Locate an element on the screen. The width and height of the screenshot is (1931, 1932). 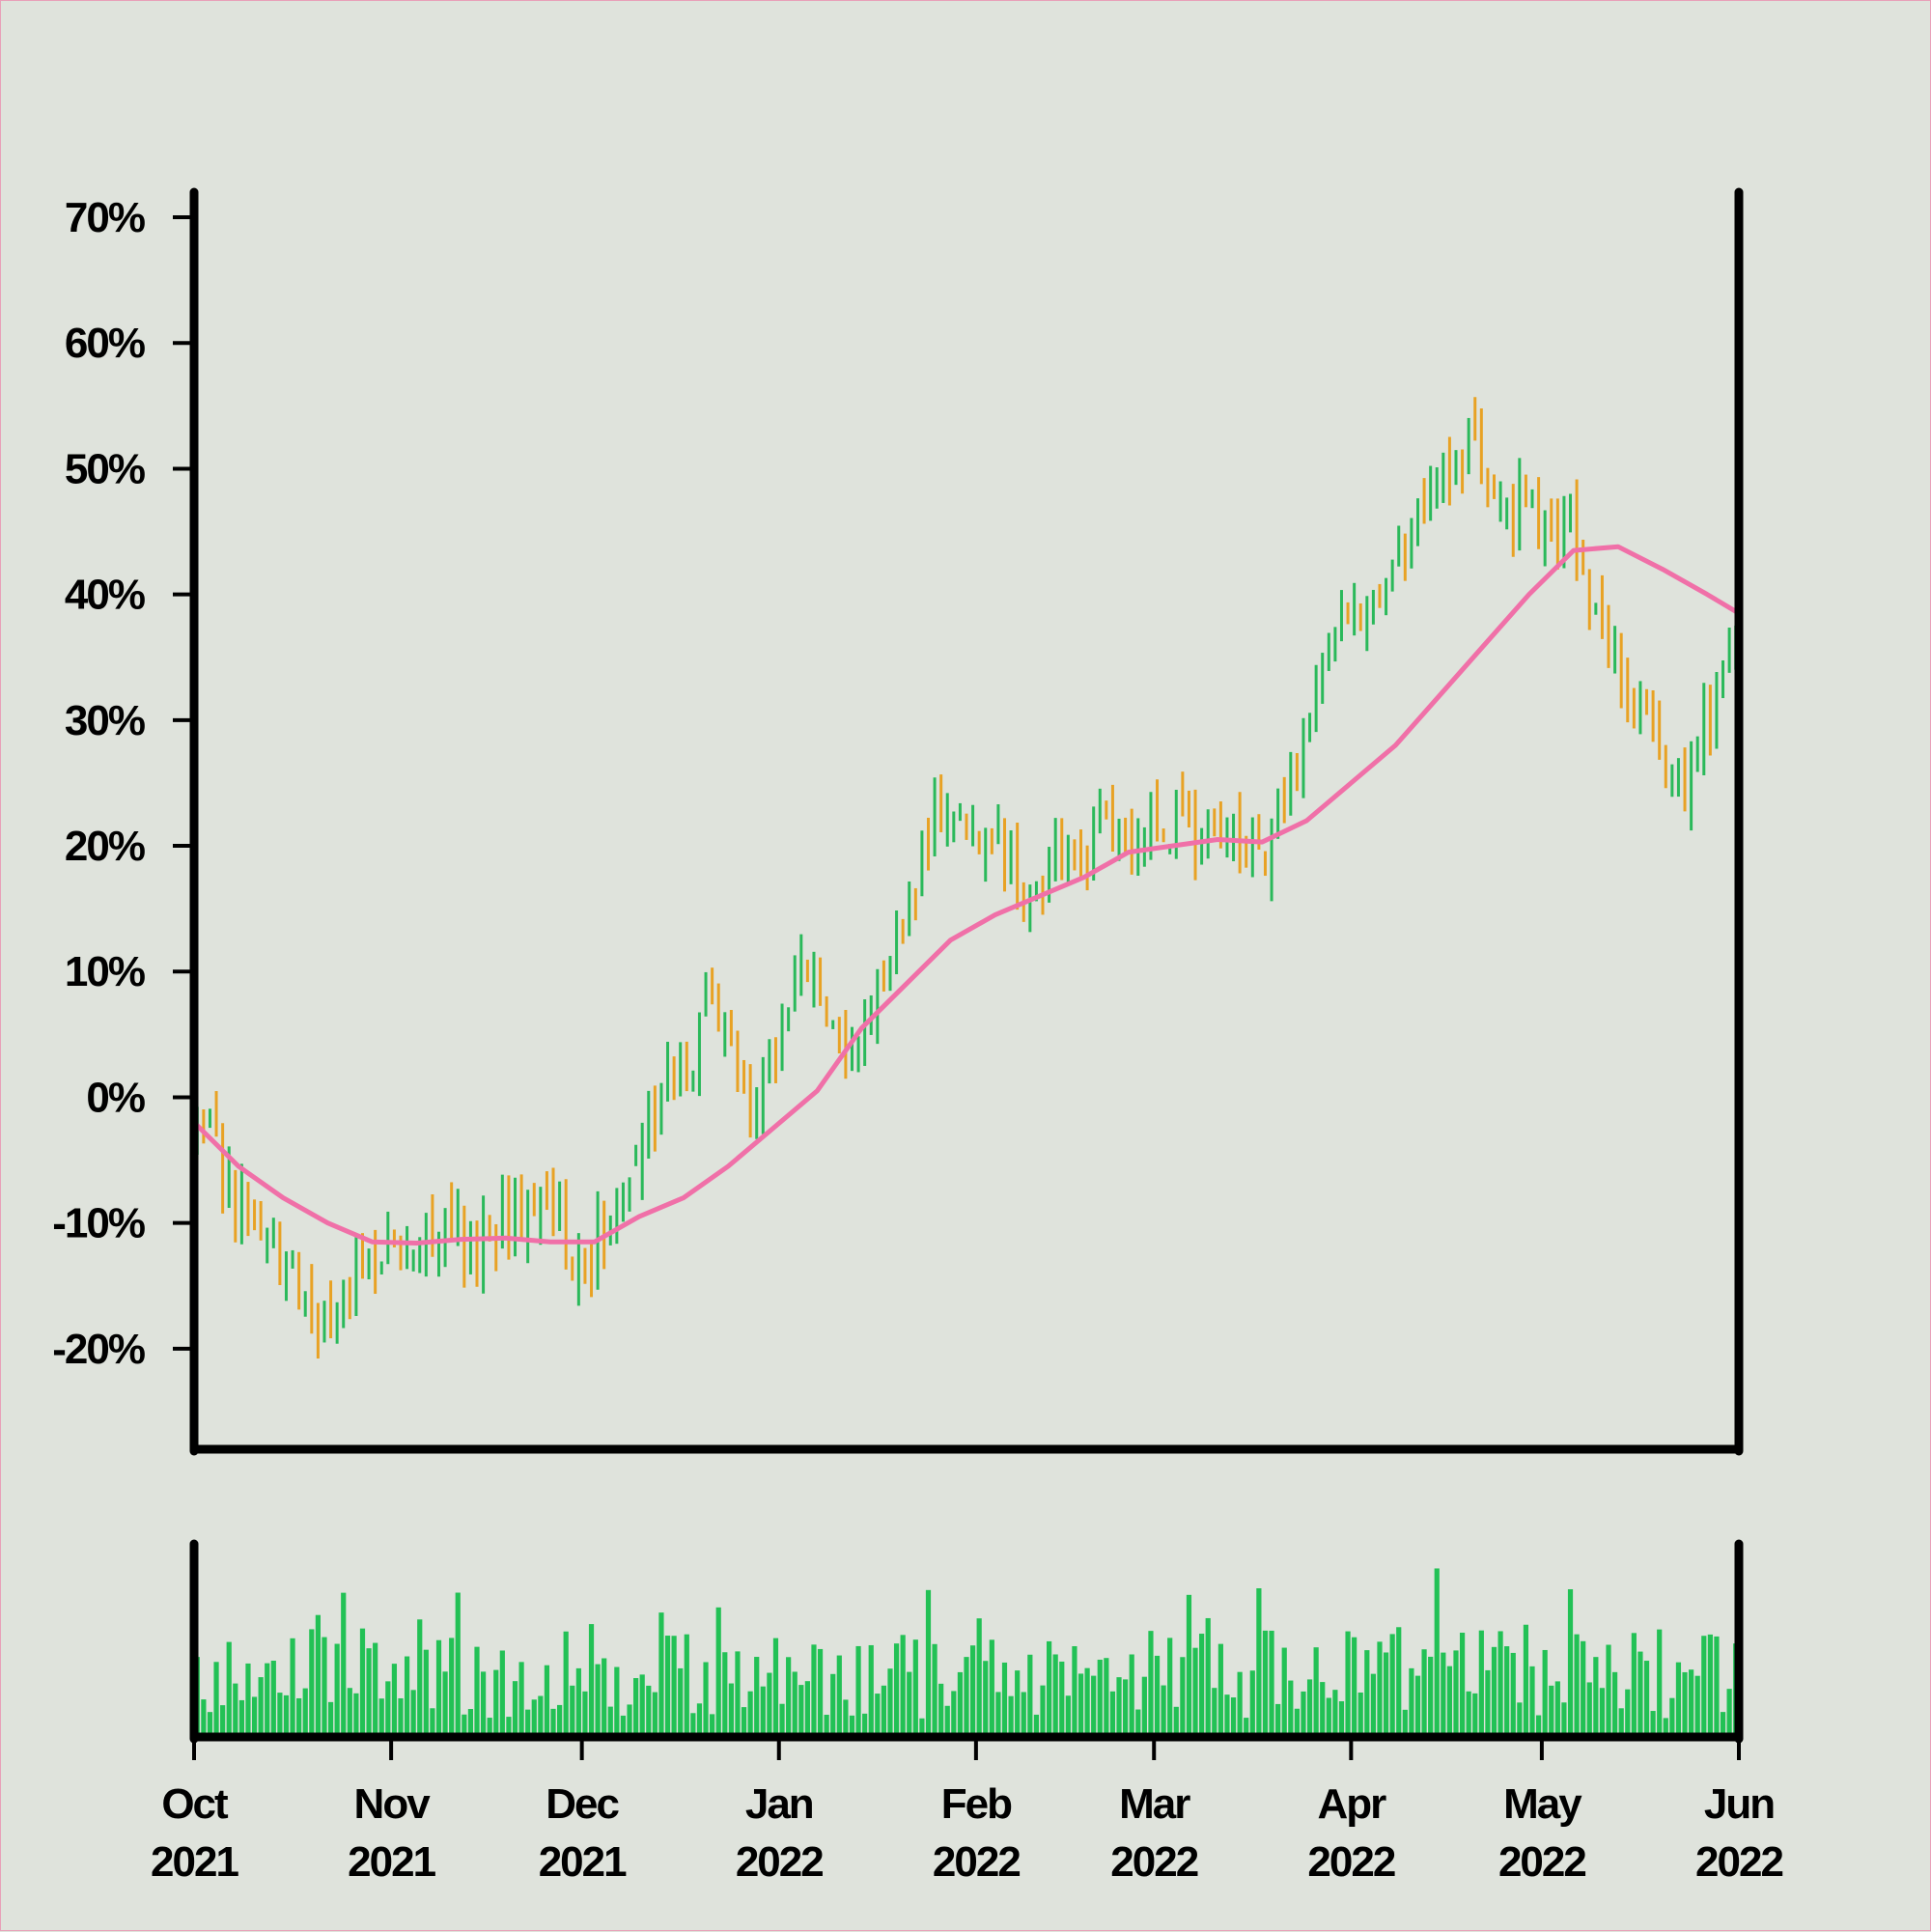
x-tick-month: Mar is located at coordinates (1154, 1804).